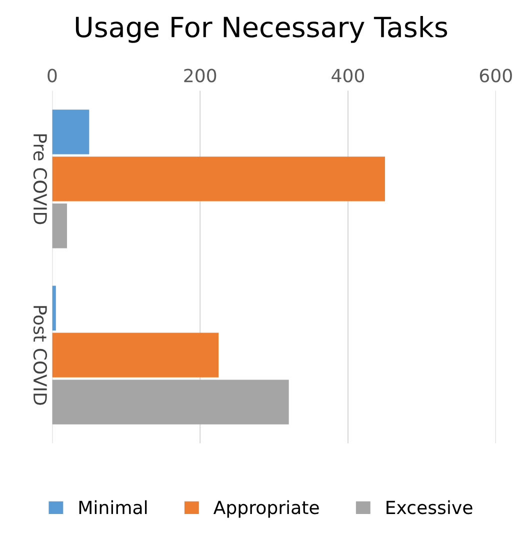 The image size is (522, 534). Describe the element at coordinates (200, 75) in the screenshot. I see `x-tick-label: 200` at that location.